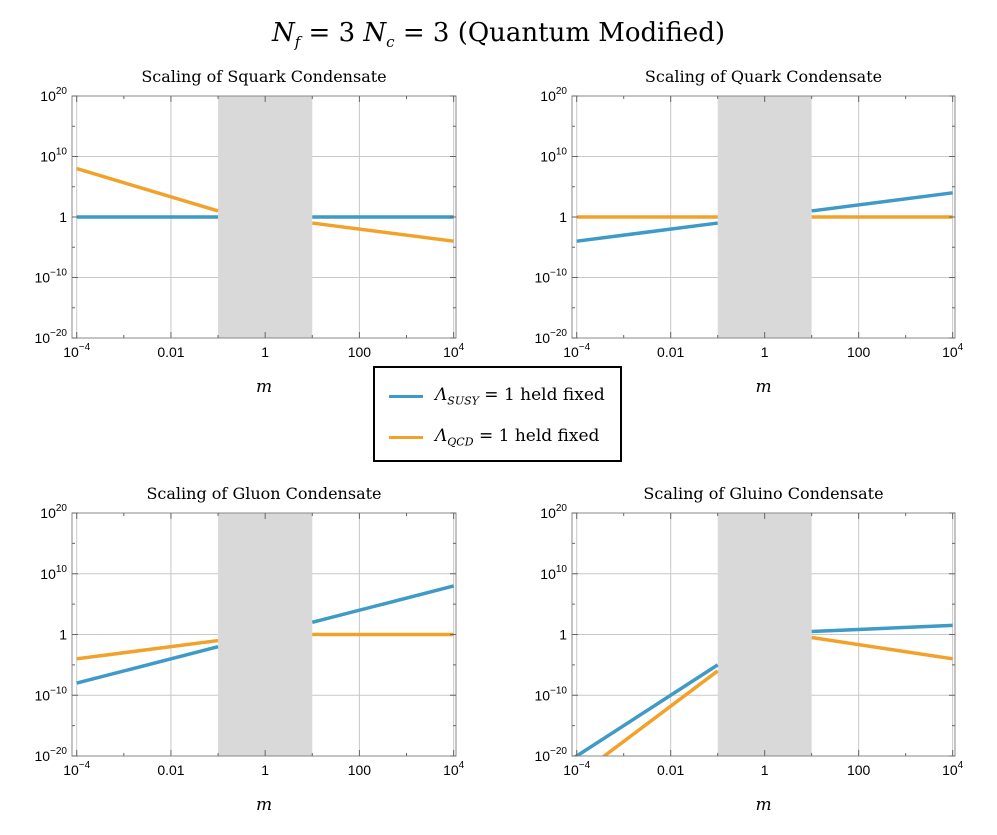 The image size is (997, 835). I want to click on chart-title: Scaling of Gluino Condensate, so click(763, 493).